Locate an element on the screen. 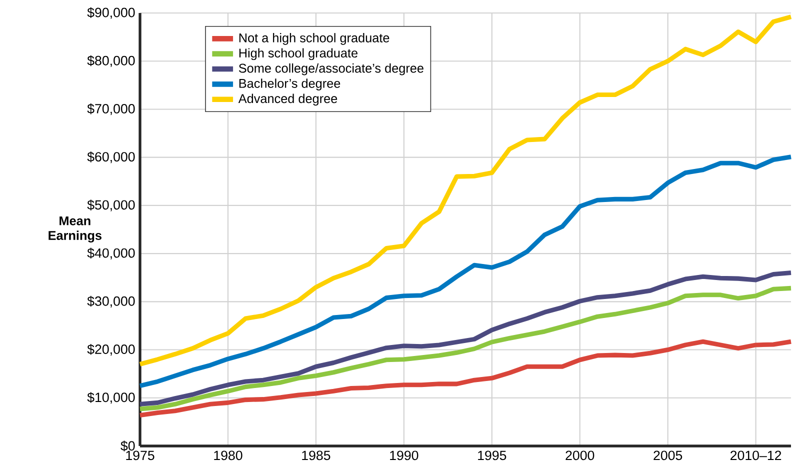 The height and width of the screenshot is (471, 804). y-axis-title: Mean Earnings is located at coordinates (75, 229).